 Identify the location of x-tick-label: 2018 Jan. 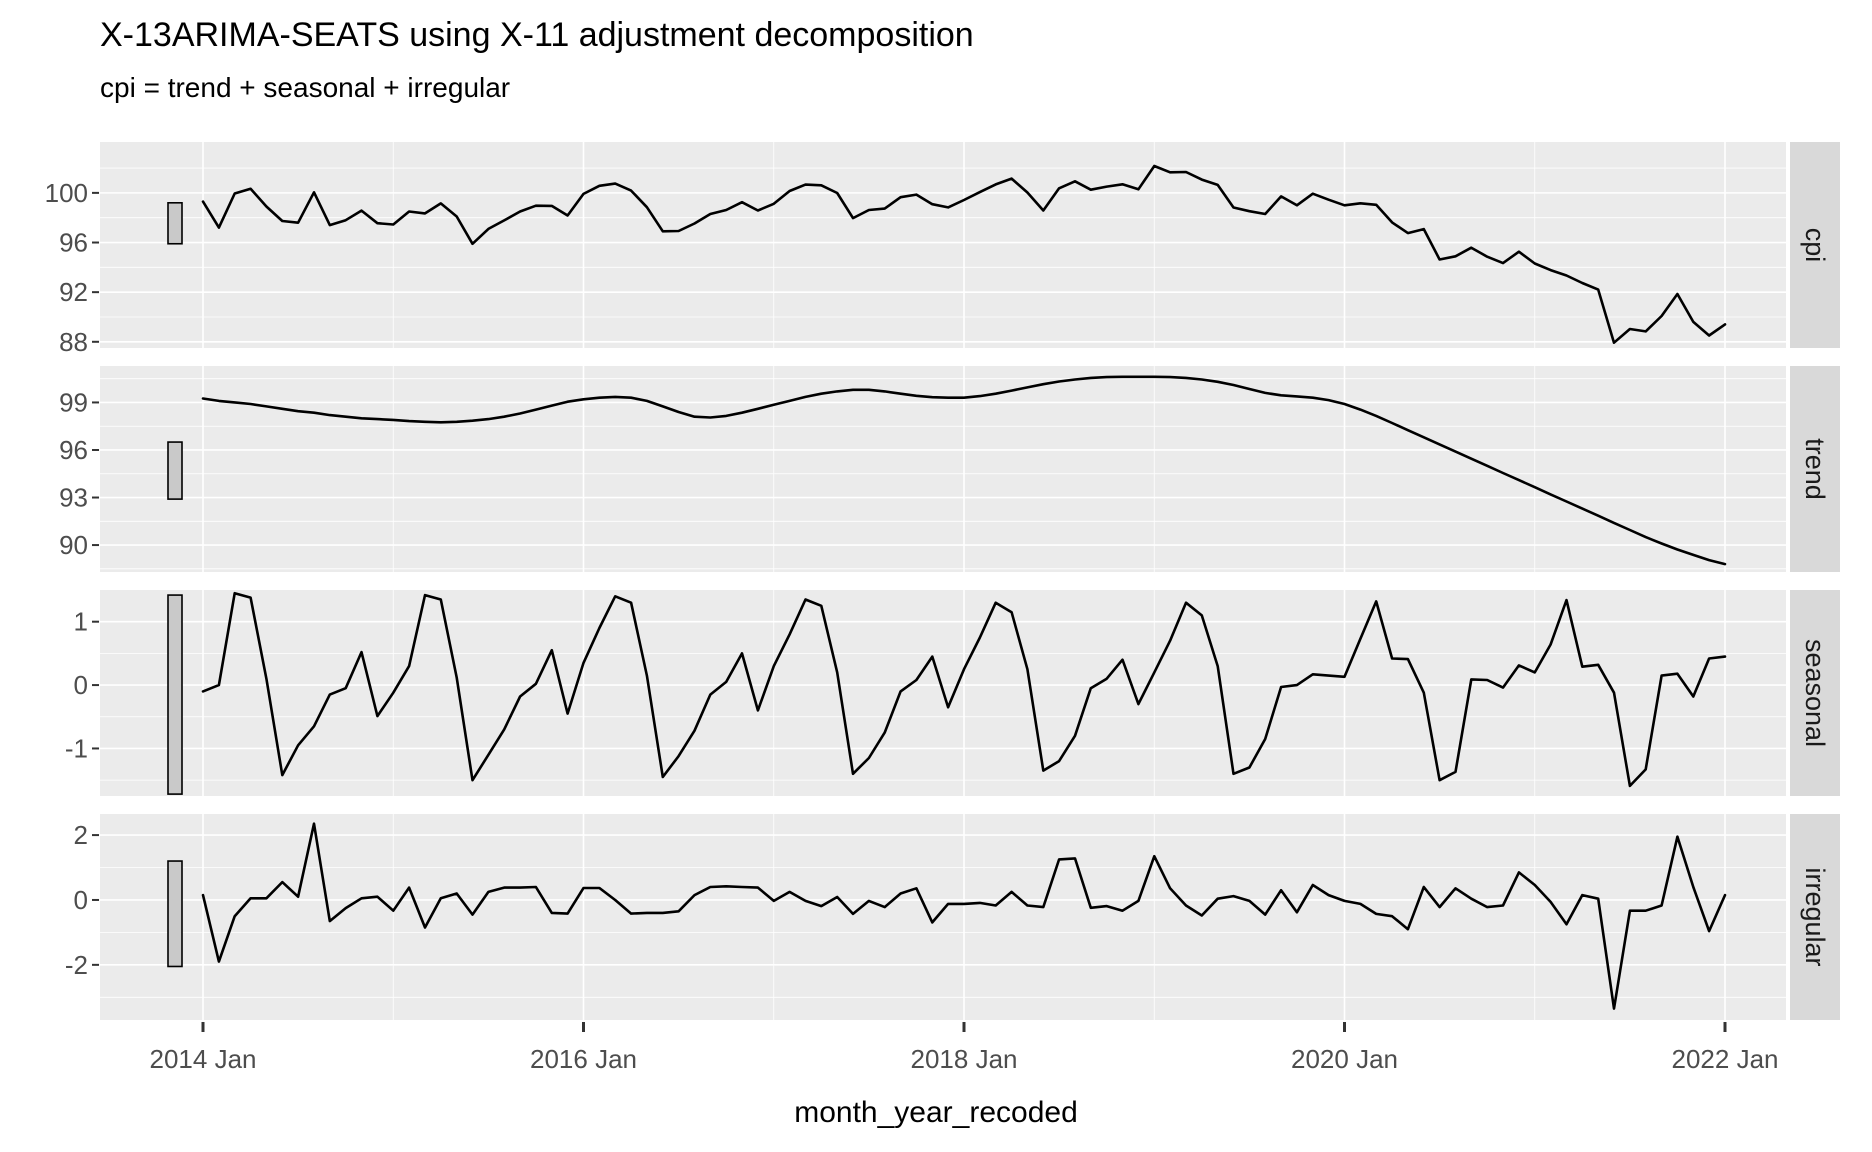
(964, 1059).